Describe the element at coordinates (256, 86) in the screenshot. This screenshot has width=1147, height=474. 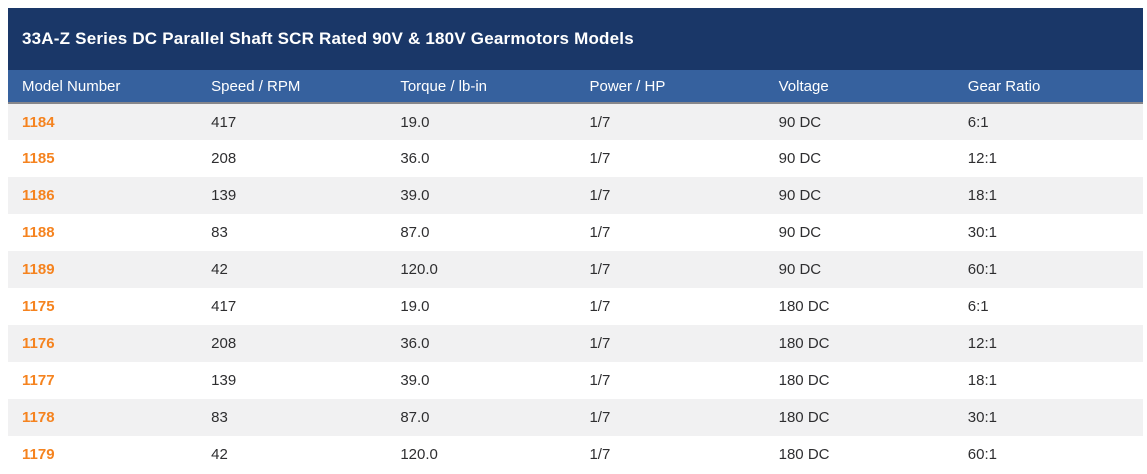
I see `column-header-speed: Speed / RPM` at that location.